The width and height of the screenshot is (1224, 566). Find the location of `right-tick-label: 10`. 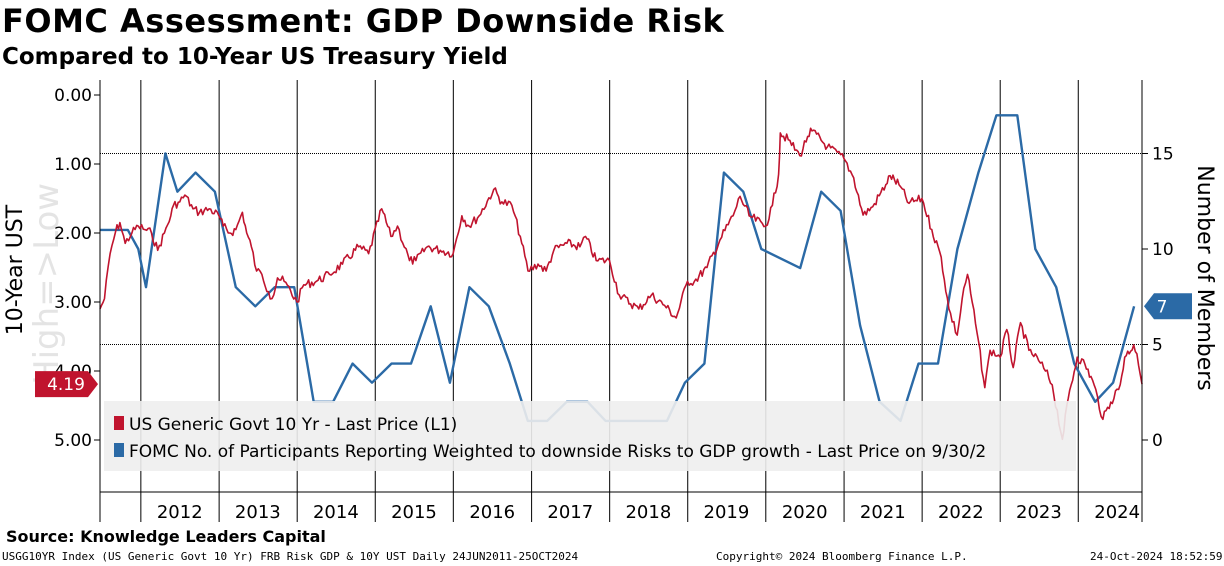

right-tick-label: 10 is located at coordinates (1163, 250).